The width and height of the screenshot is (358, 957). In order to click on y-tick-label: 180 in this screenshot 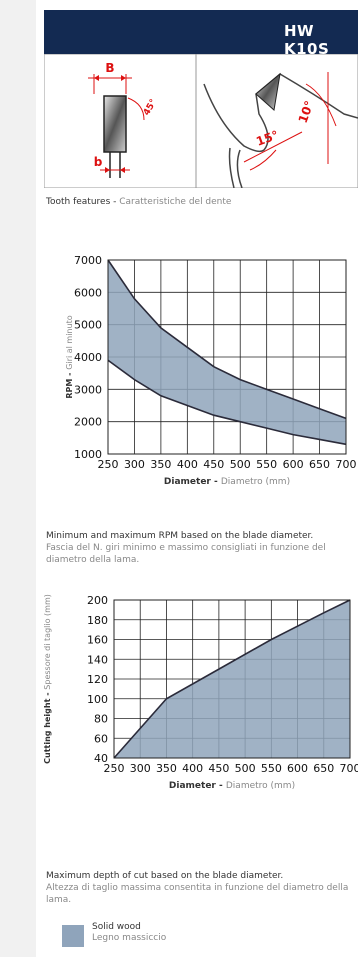, I will do `click(97, 620)`.